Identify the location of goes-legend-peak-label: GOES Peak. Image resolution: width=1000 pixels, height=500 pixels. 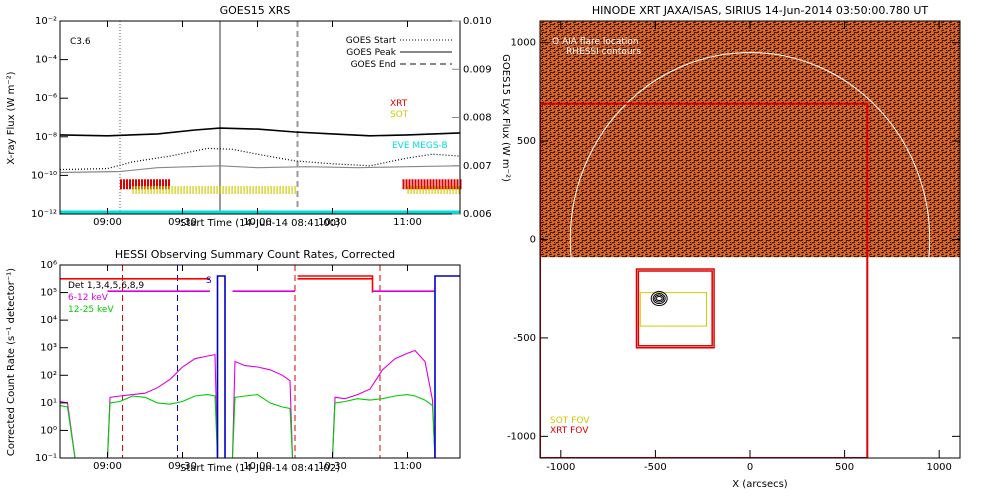
(371, 53).